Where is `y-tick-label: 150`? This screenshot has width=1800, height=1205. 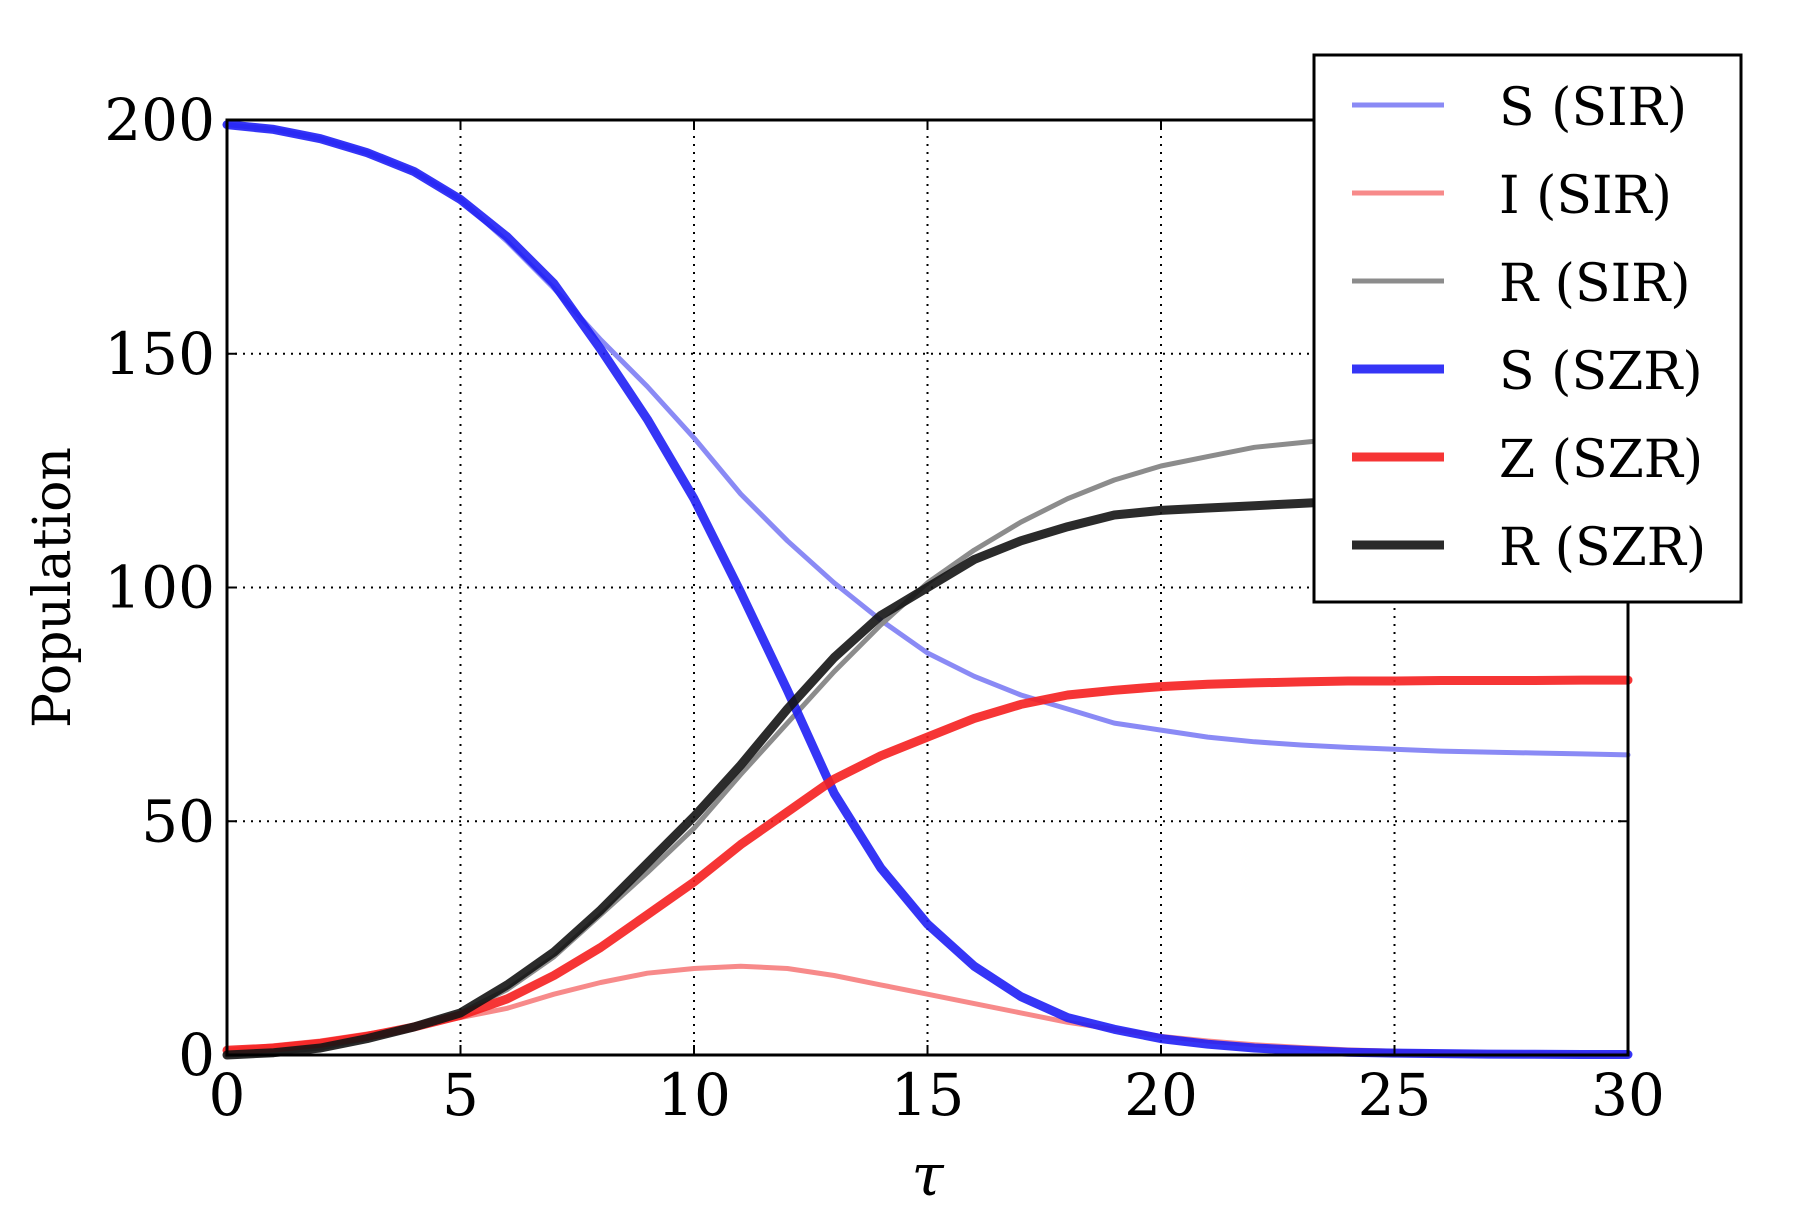 y-tick-label: 150 is located at coordinates (159, 354).